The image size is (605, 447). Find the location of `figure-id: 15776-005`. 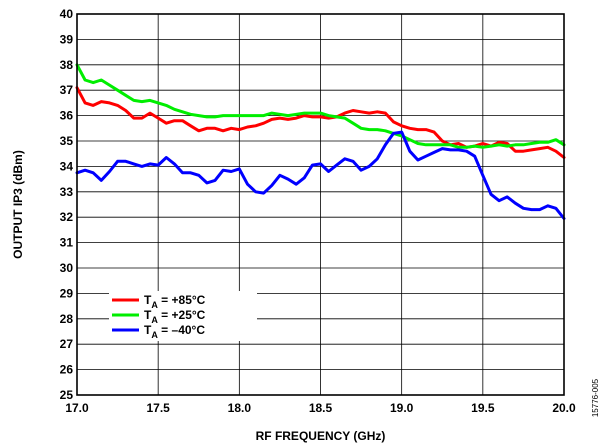

figure-id: 15776-005 is located at coordinates (595, 397).